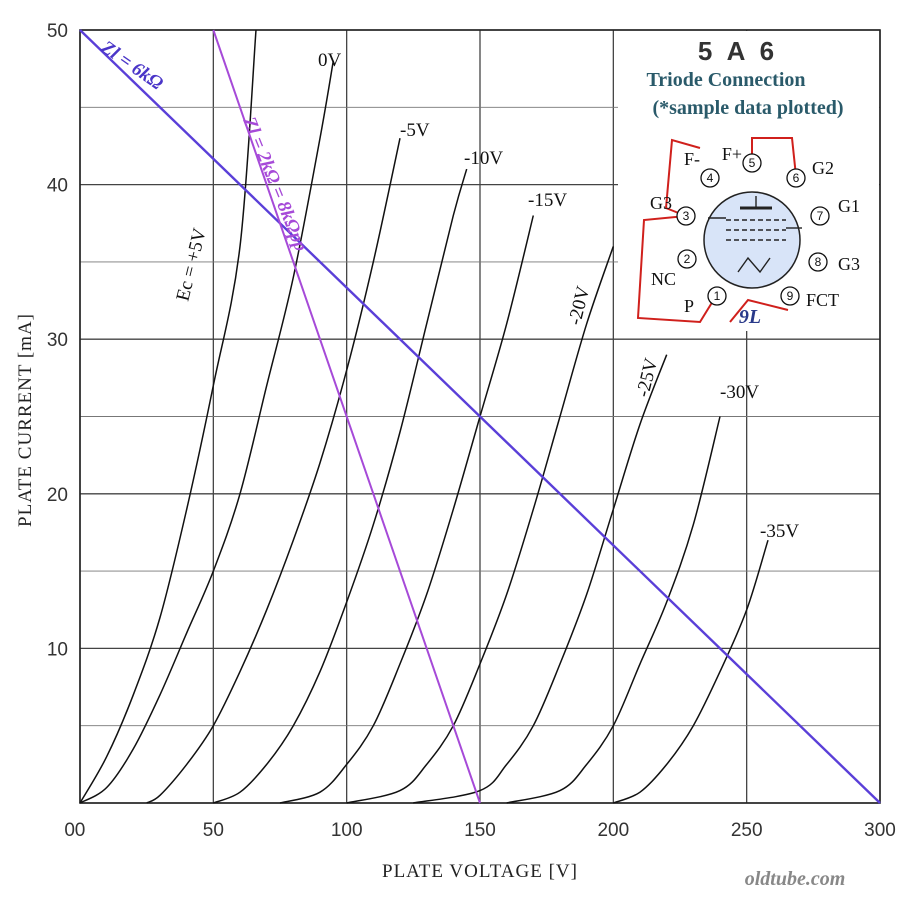 The width and height of the screenshot is (900, 900). I want to click on curve-label-minus10v: -10V, so click(483, 158).